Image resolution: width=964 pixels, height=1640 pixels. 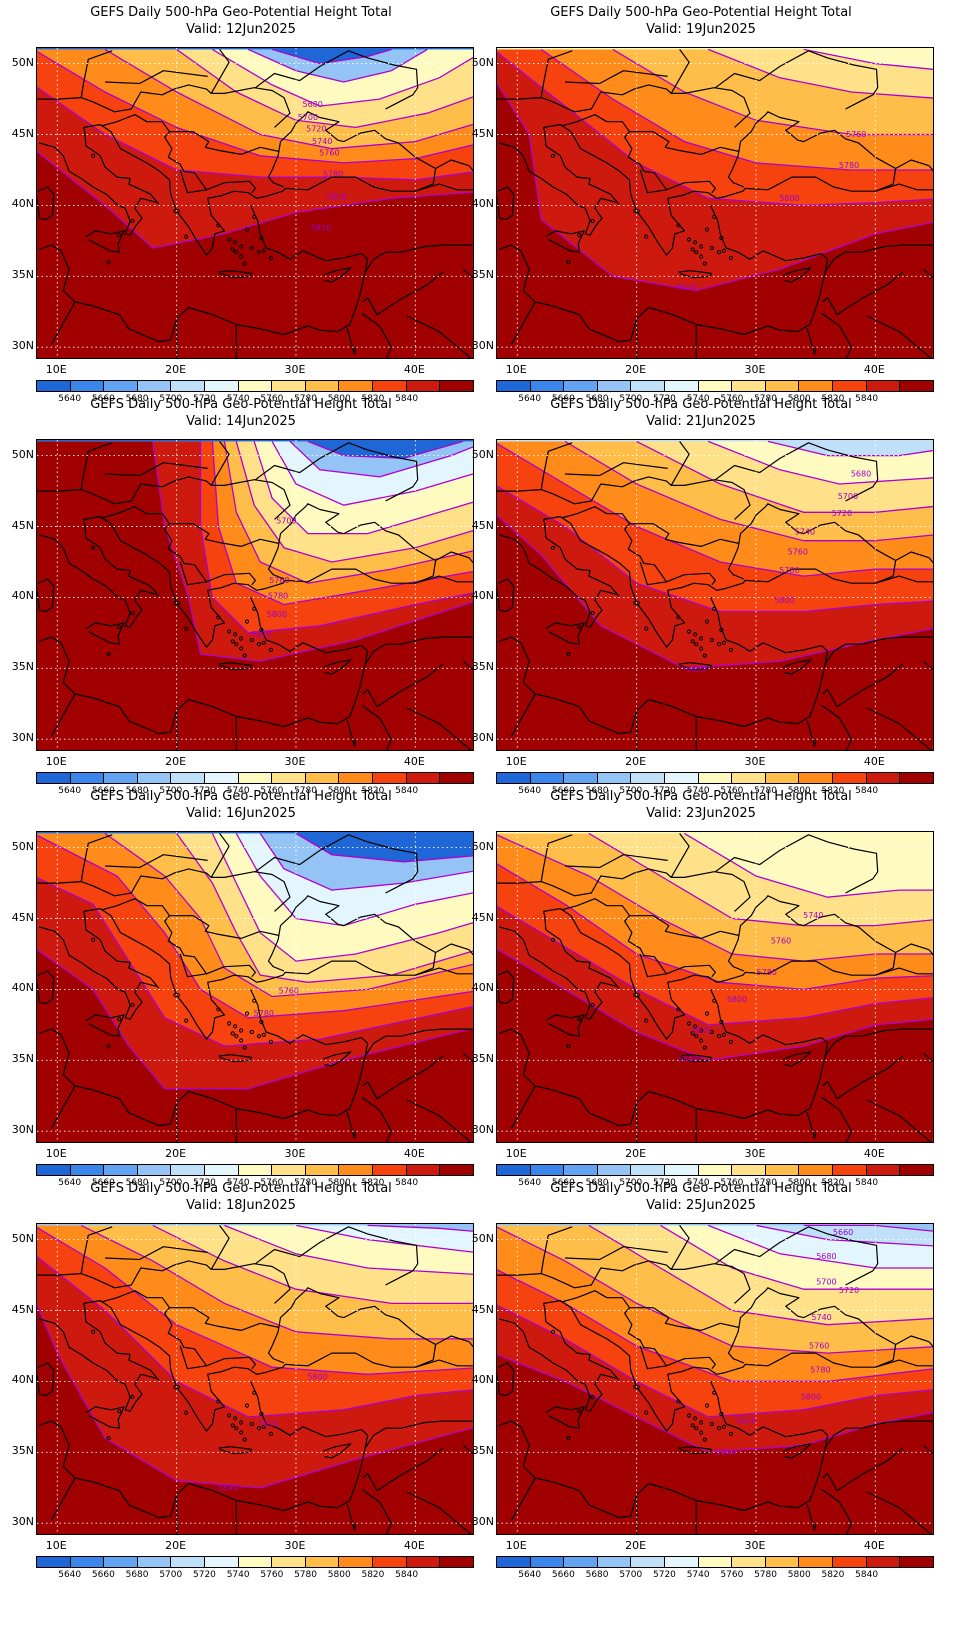 What do you see at coordinates (805, 532) in the screenshot?
I see `contour-label: 5740` at bounding box center [805, 532].